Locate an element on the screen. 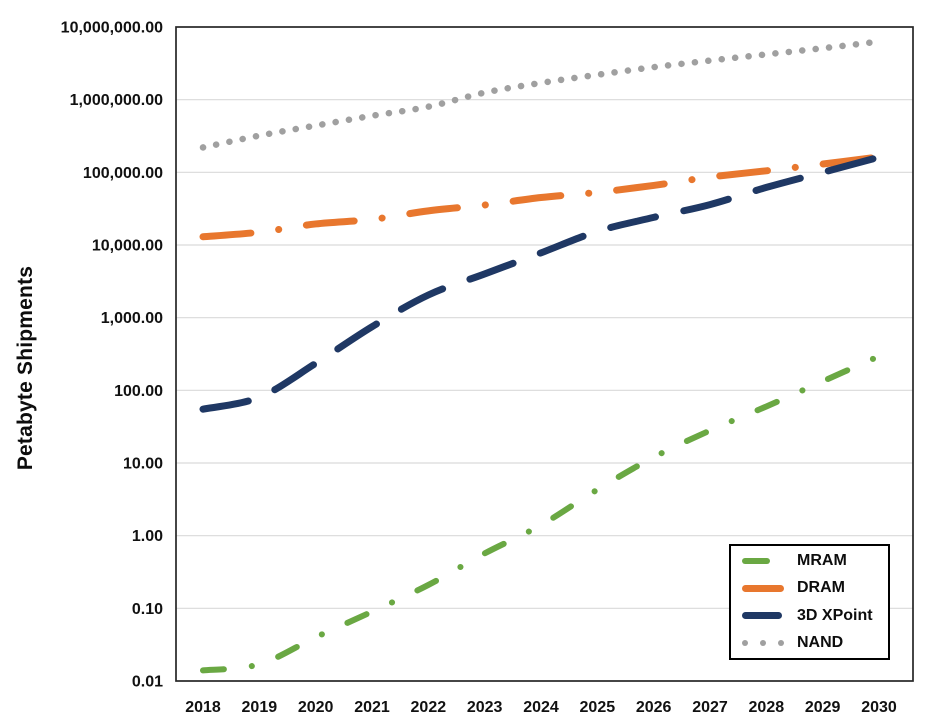 This screenshot has width=929, height=727. y-tick-label: 1,000,000.00 is located at coordinates (117, 100).